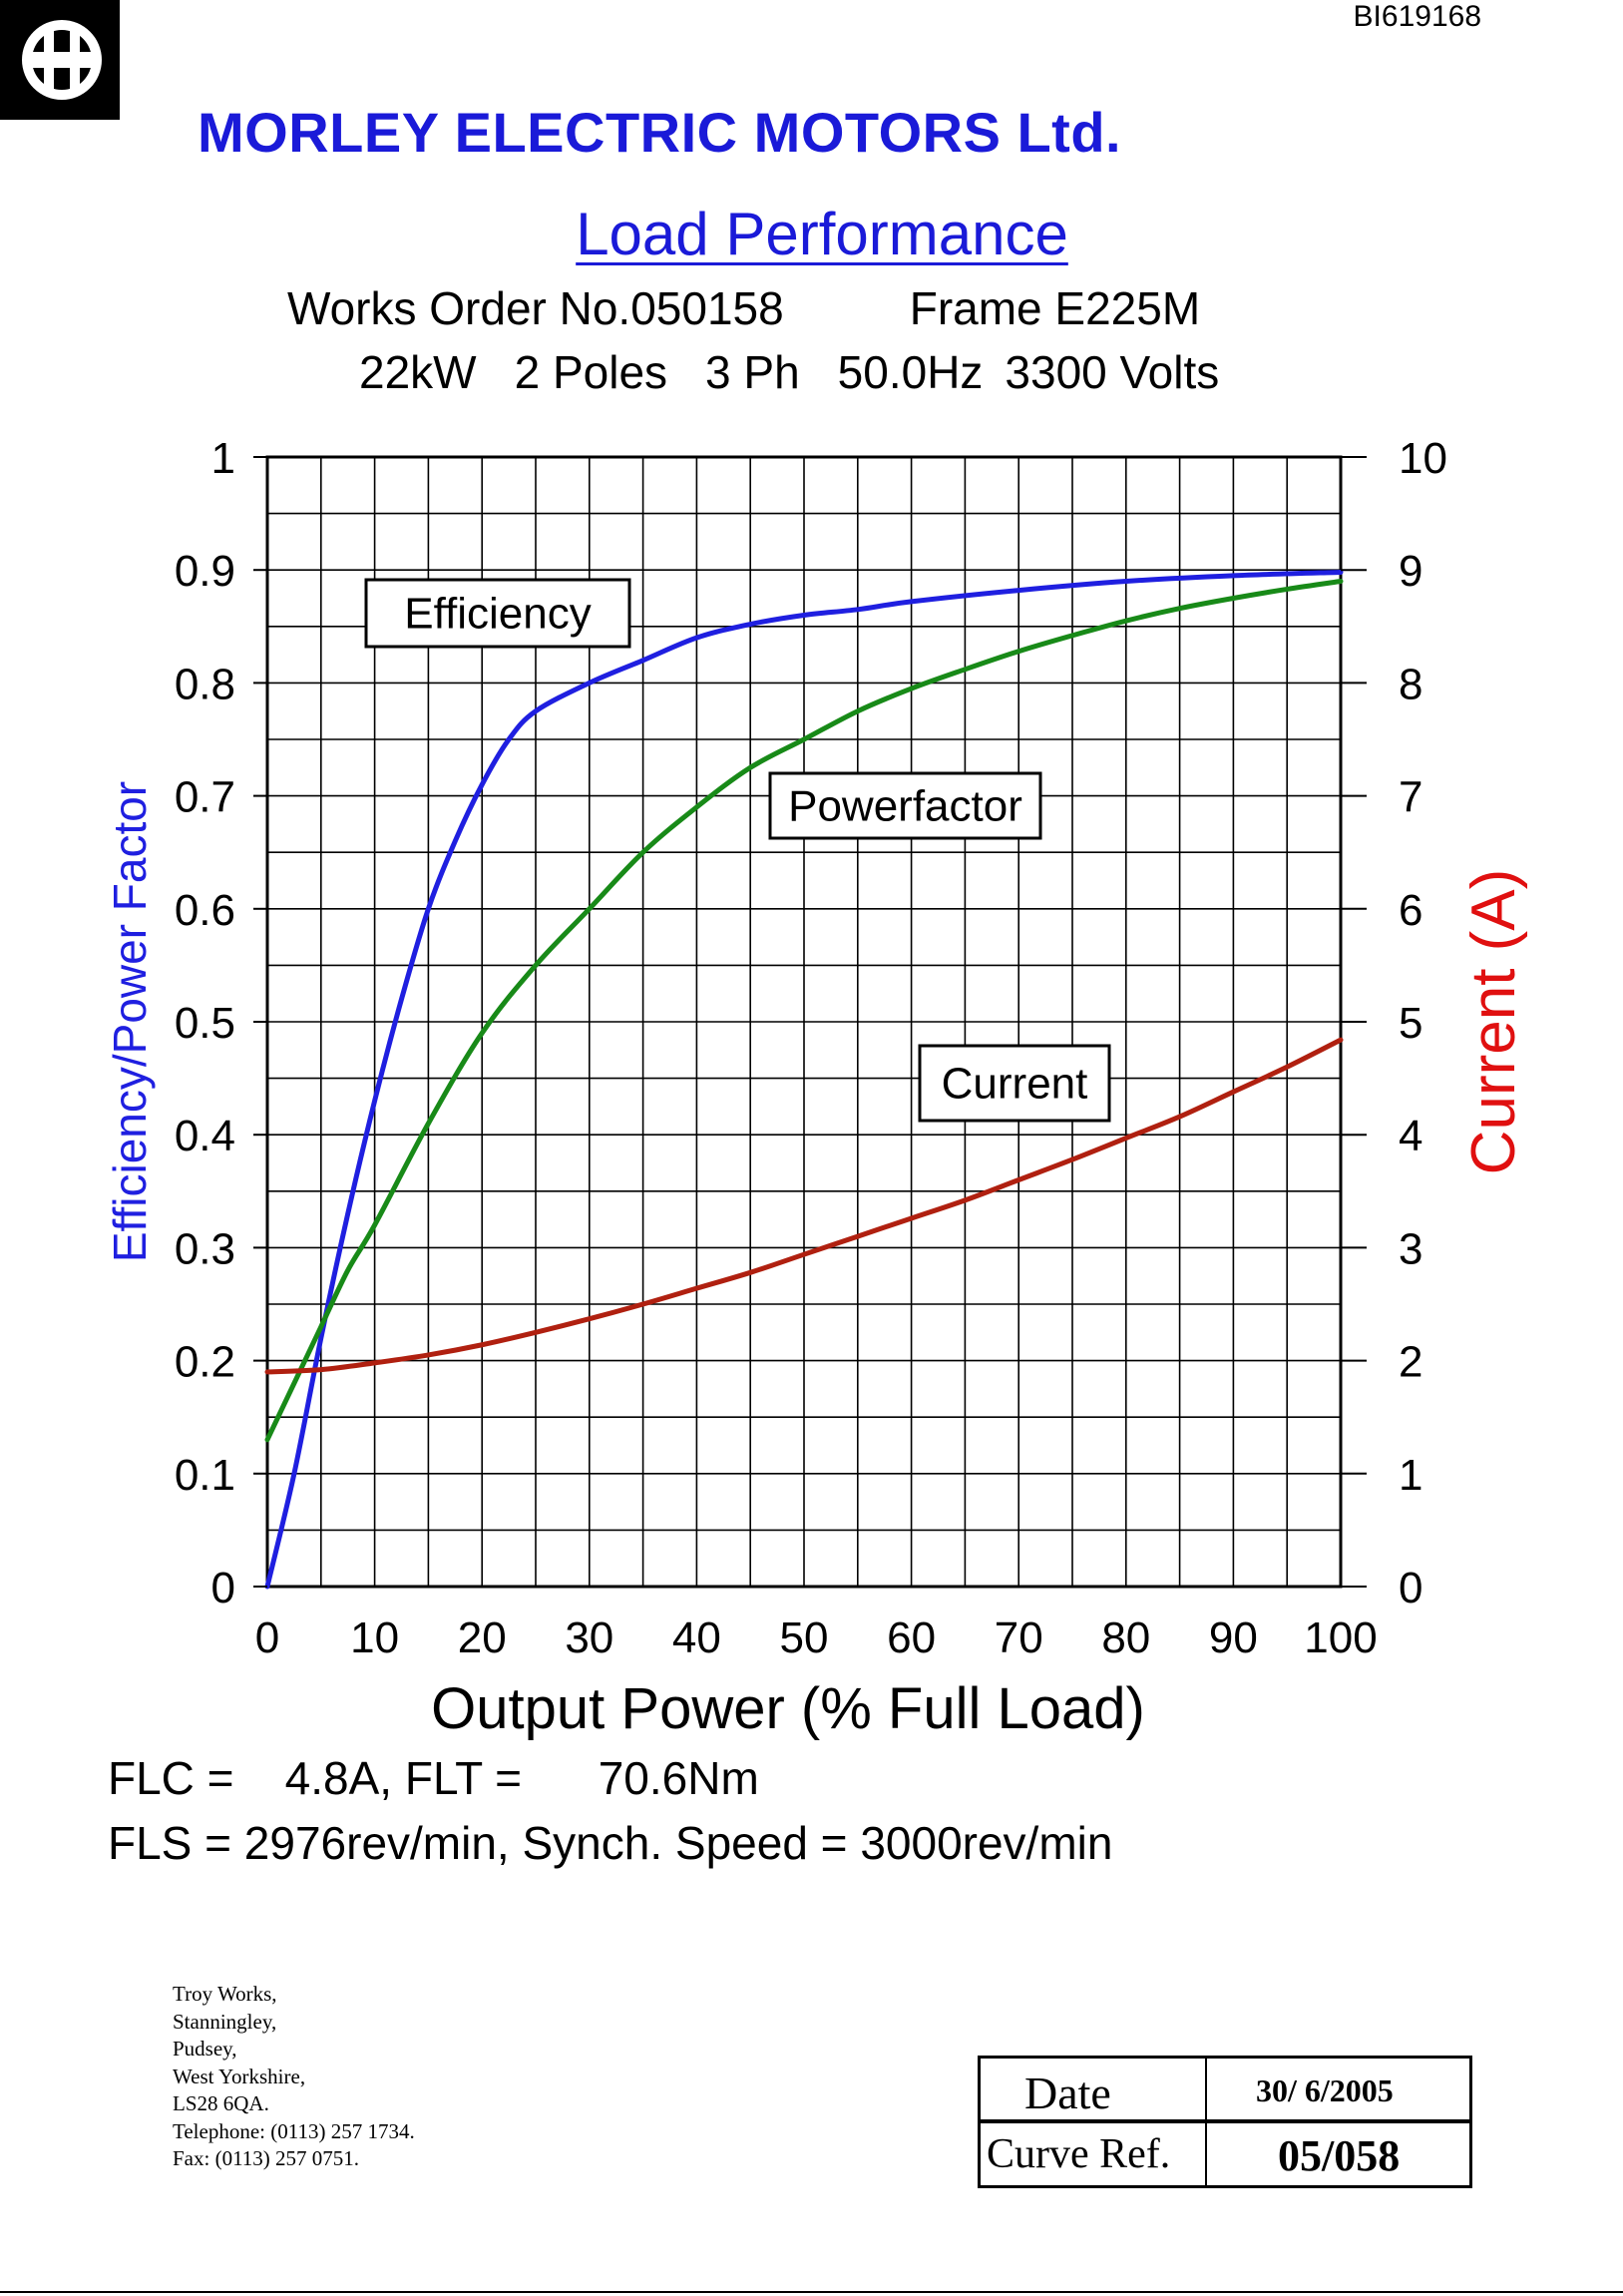 This screenshot has width=1623, height=2296. Describe the element at coordinates (535, 308) in the screenshot. I see `works-order: Works Order No.050158` at that location.